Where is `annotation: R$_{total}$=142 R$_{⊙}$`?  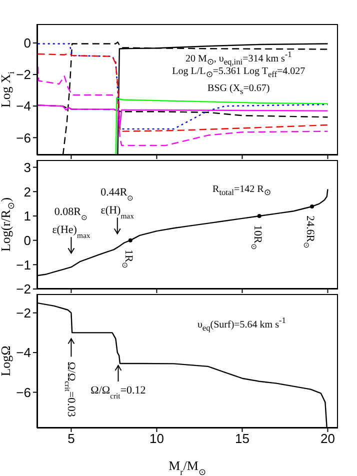
annotation: R$_{total}$=142 R$_{⊙}$ is located at coordinates (242, 192).